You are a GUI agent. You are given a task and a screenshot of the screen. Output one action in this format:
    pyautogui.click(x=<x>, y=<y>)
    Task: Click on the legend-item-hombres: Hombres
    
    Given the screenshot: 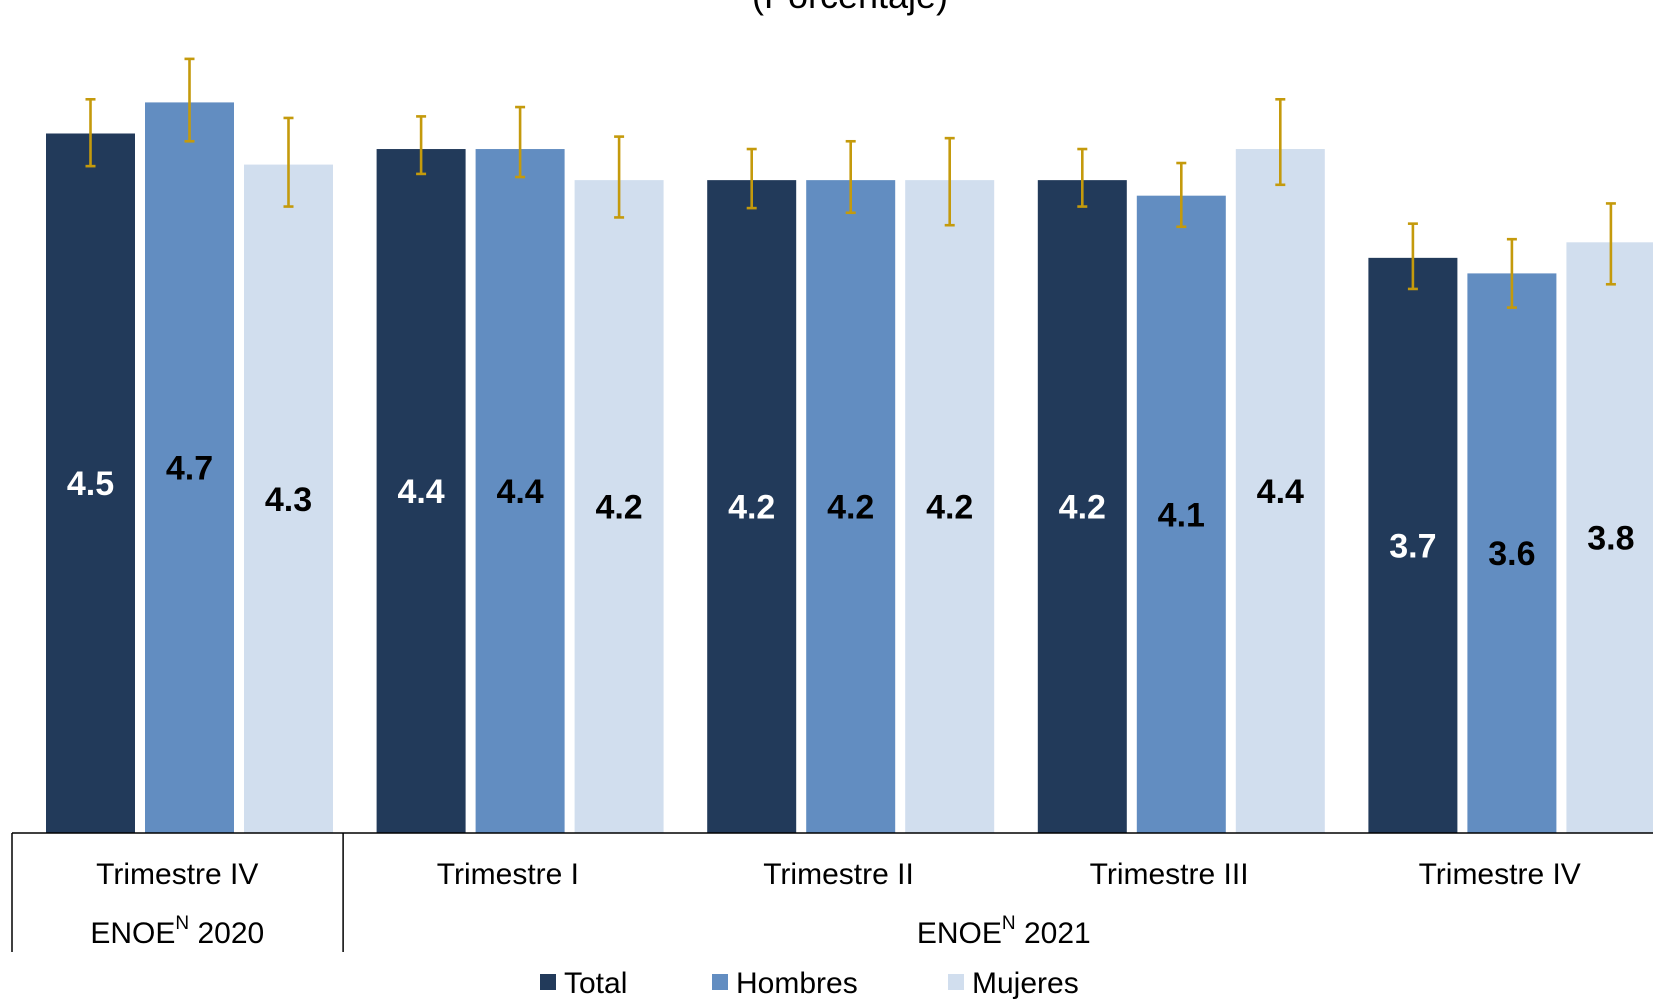 What is the action you would take?
    pyautogui.click(x=785, y=983)
    